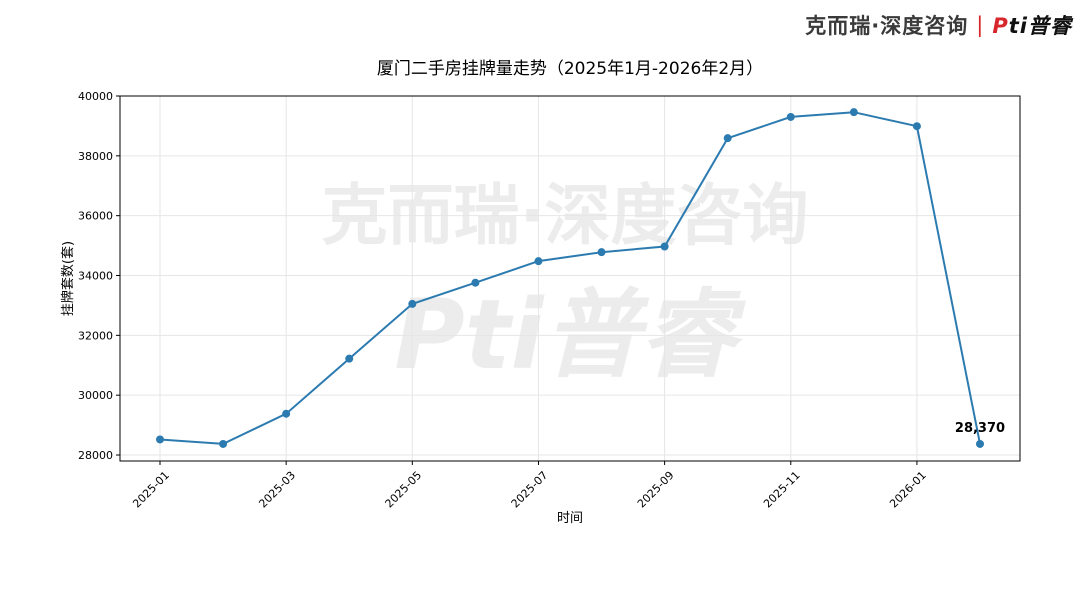  I want to click on brand-logo: Pti普睿, so click(1032, 25).